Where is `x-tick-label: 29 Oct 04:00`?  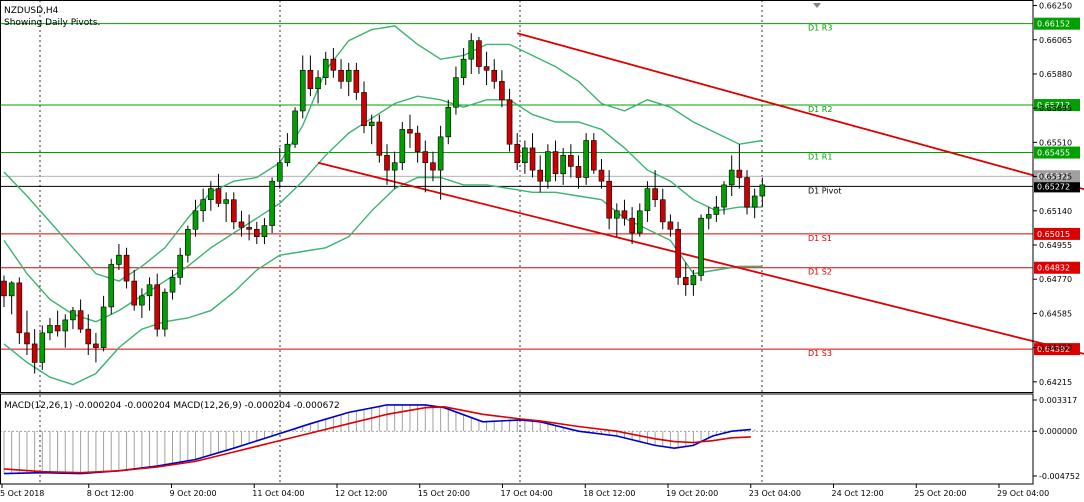 x-tick-label: 29 Oct 04:00 is located at coordinates (1023, 493).